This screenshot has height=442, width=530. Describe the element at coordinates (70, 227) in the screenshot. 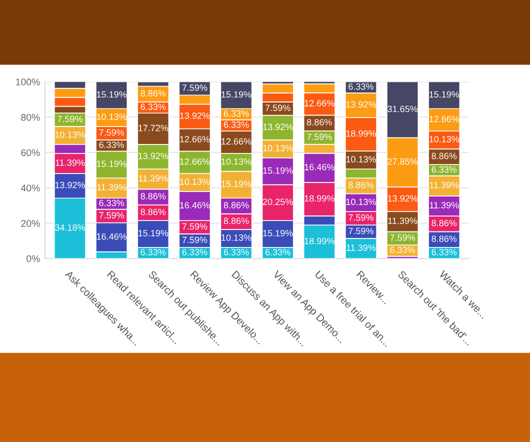

I see `data-label: 34.18%` at that location.